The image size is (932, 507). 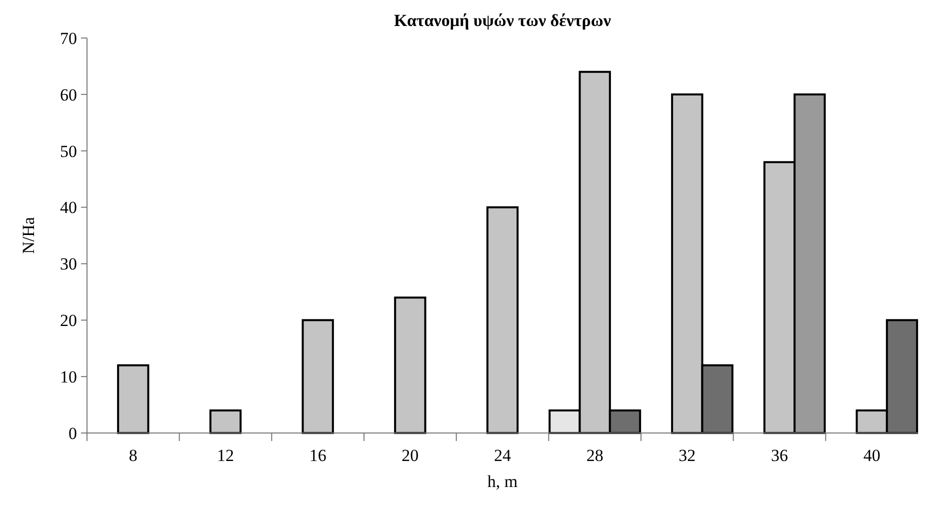 I want to click on chart-title: Κατανομή υψών των δέντρων, so click(x=503, y=20).